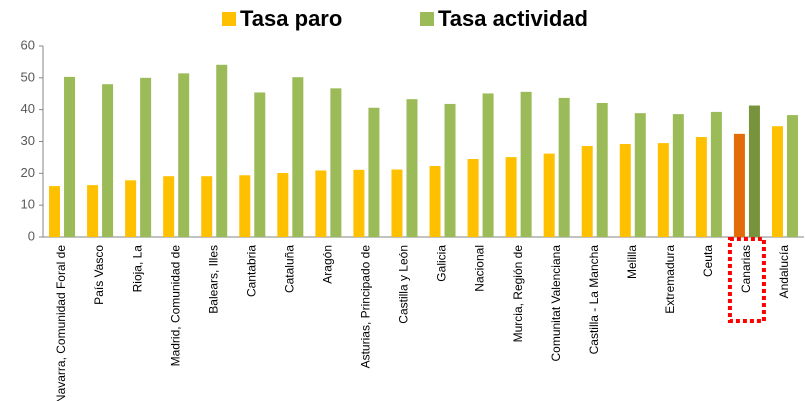 The height and width of the screenshot is (401, 805). I want to click on x-tick-label: Rioja, La, so click(137, 269).